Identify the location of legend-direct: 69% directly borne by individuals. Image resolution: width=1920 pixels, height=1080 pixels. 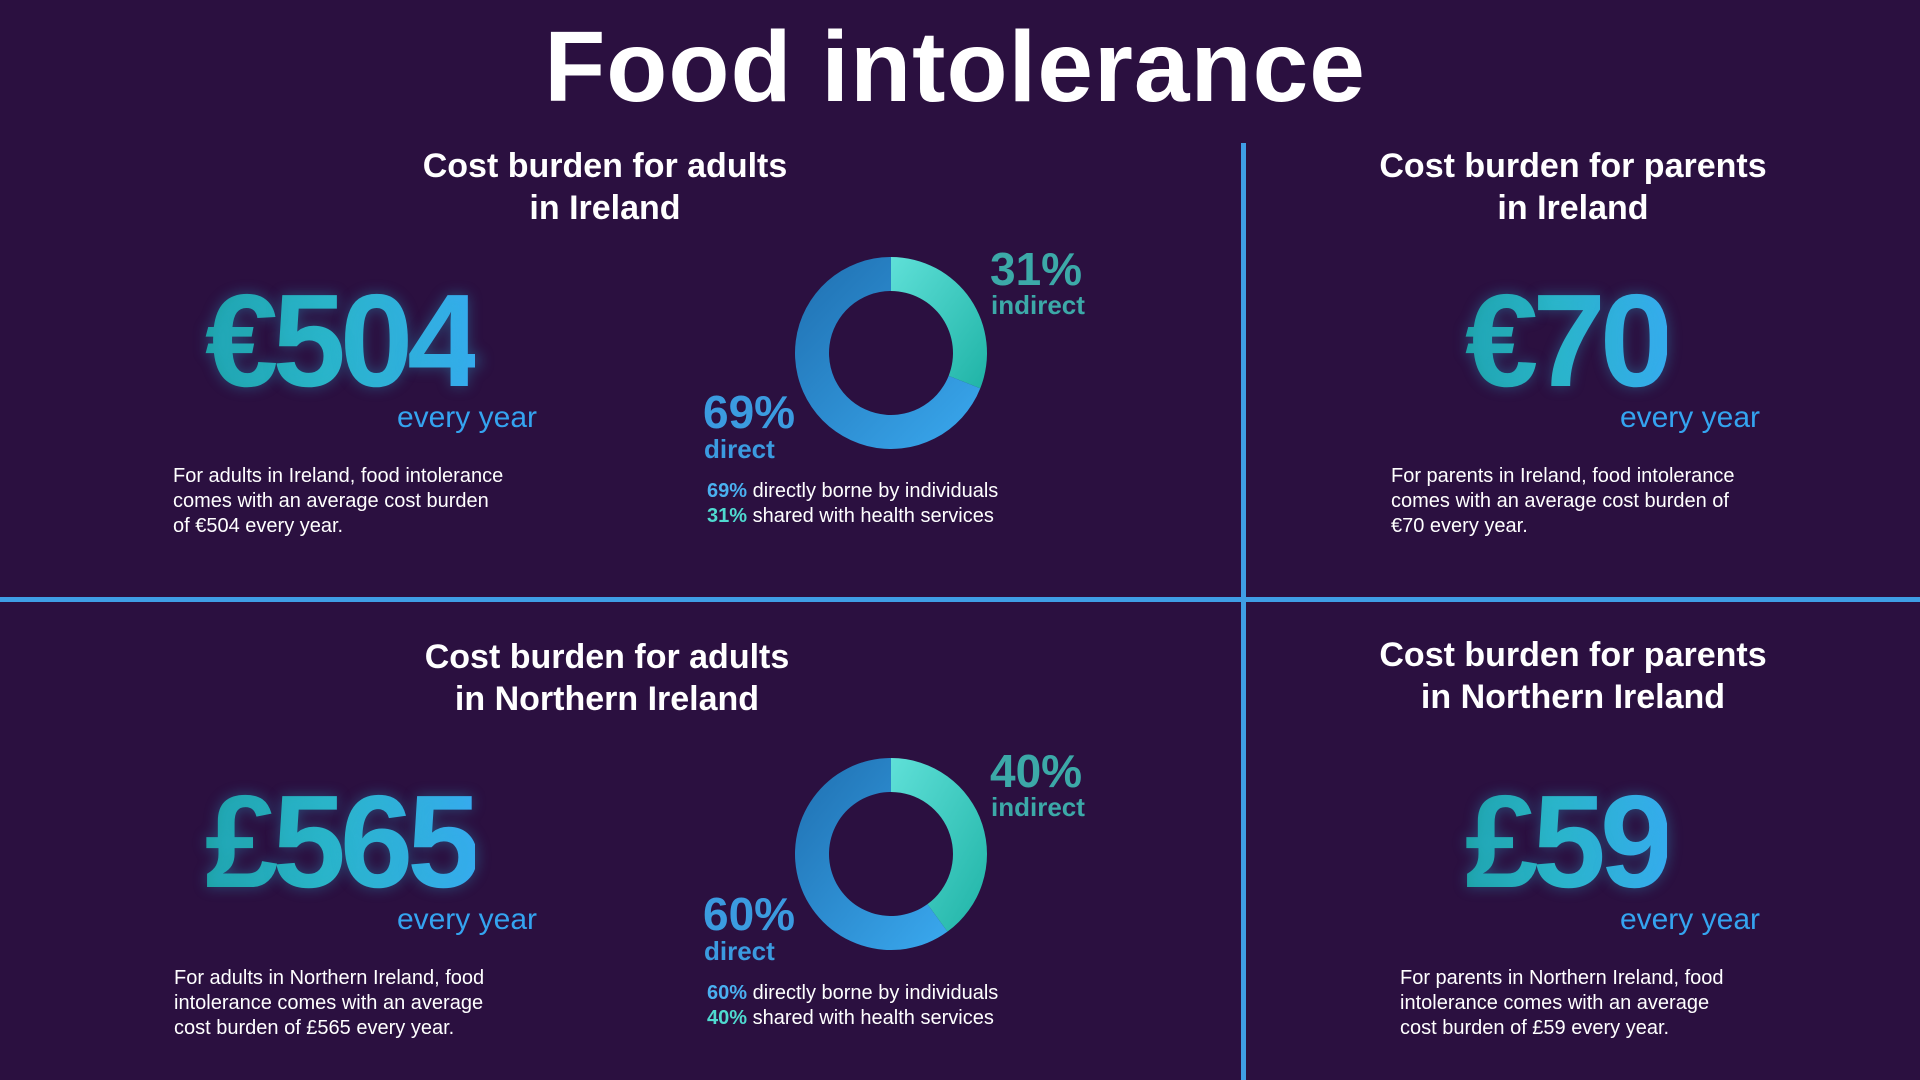
(852, 491).